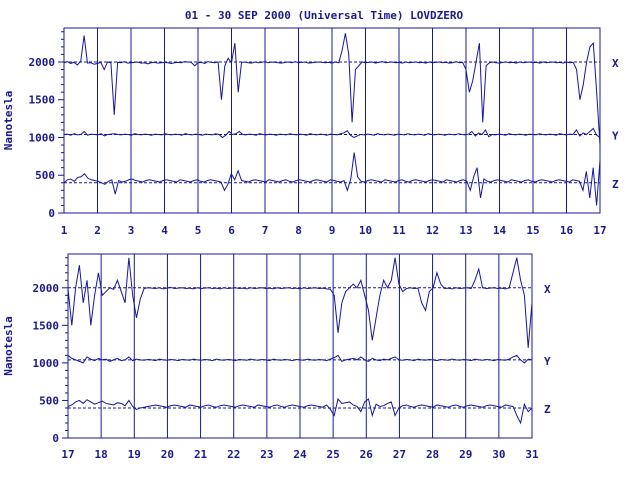 The height and width of the screenshot is (485, 640). Describe the element at coordinates (201, 454) in the screenshot. I see `x-tick-label: 21` at that location.